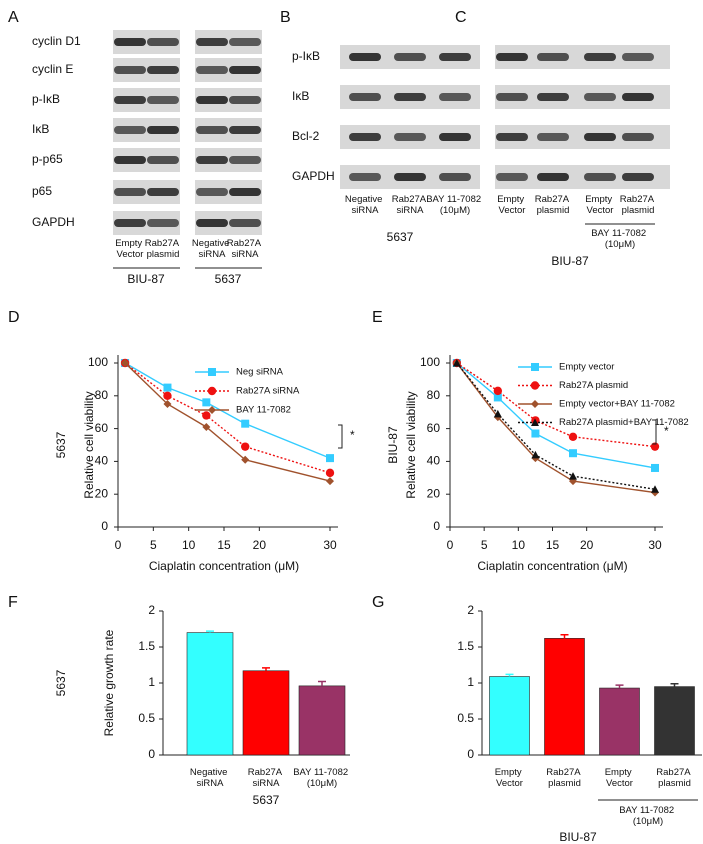 The image size is (703, 844). What do you see at coordinates (600, 205) in the screenshot?
I see `lane-label: Empty Vector` at bounding box center [600, 205].